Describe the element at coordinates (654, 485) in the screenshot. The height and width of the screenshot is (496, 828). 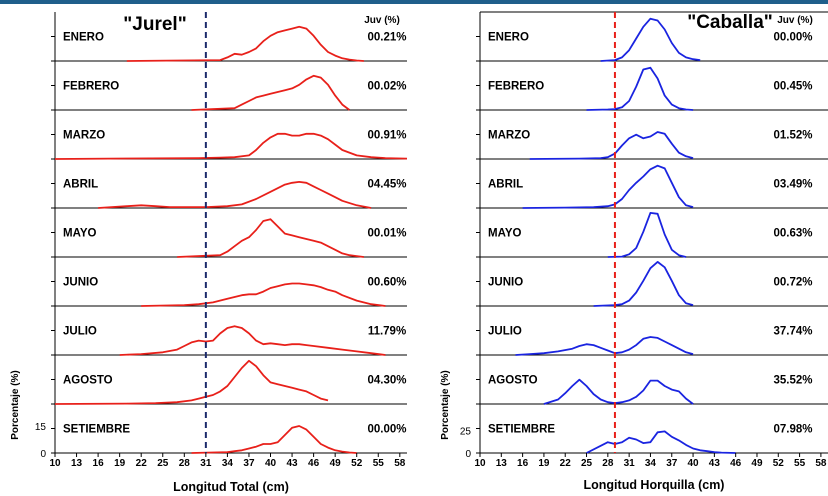
I see `x-axis-label: Longitud Horquilla (cm)` at that location.